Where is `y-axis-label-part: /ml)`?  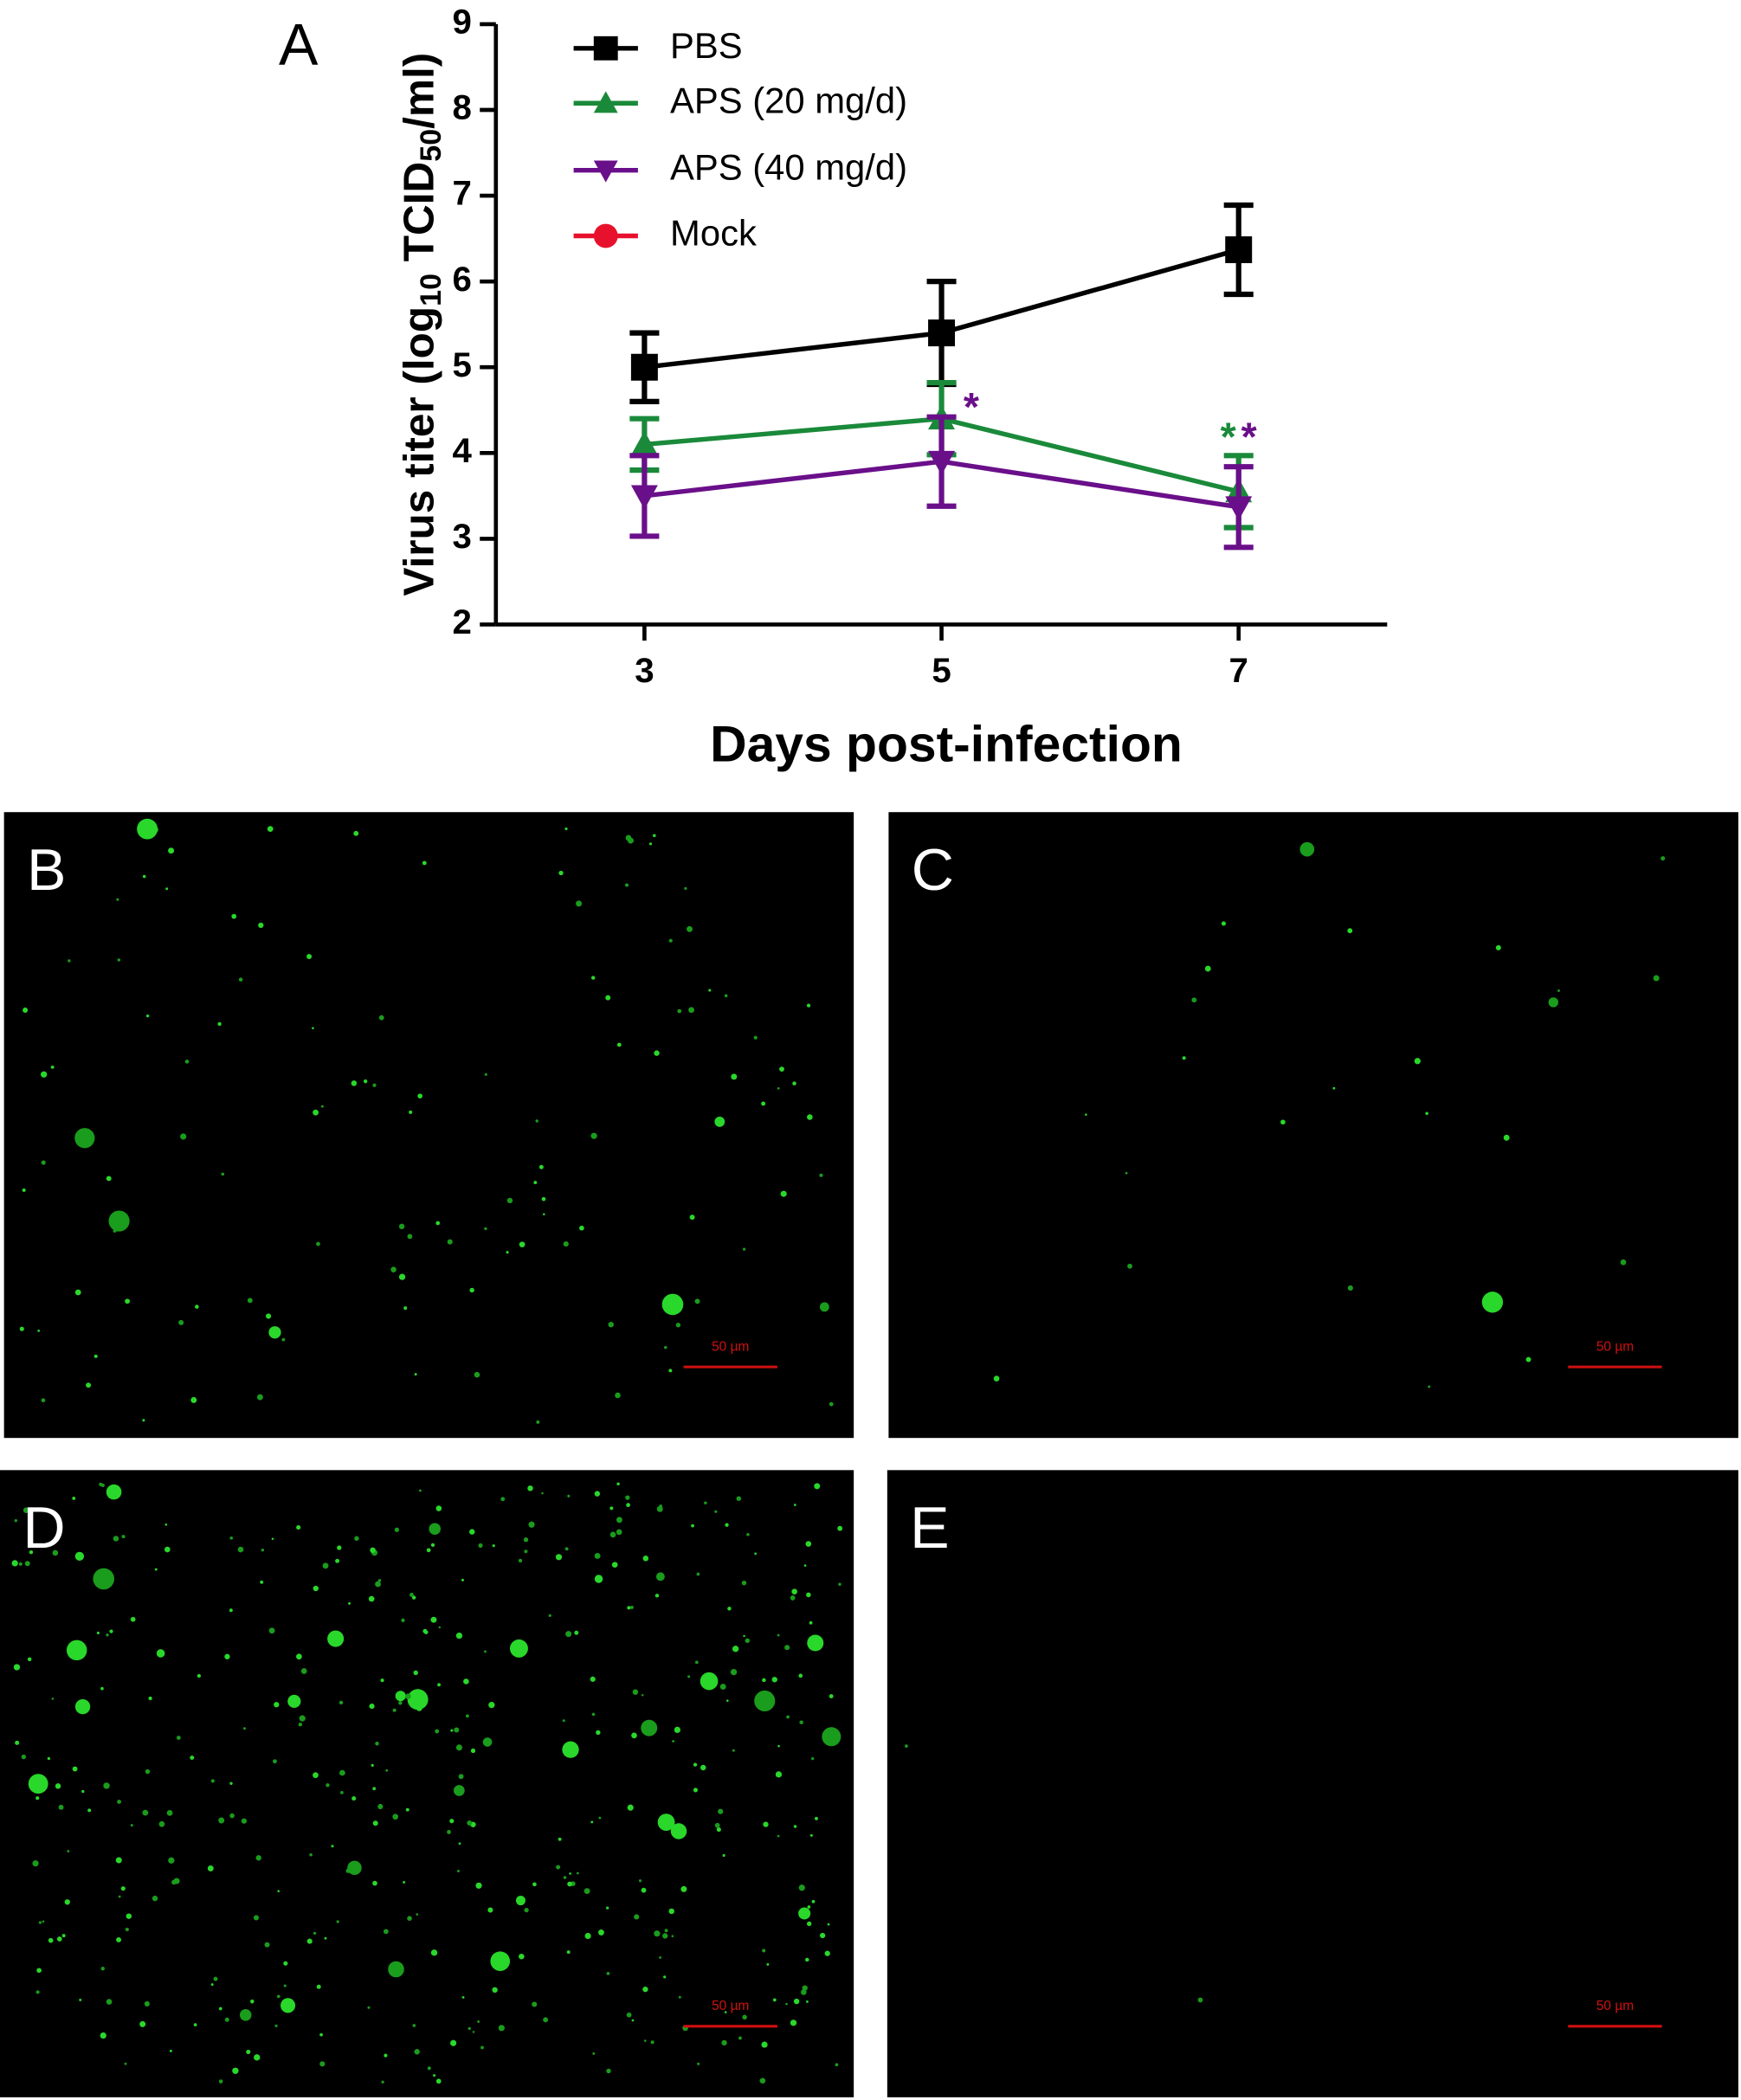 y-axis-label-part: /ml) is located at coordinates (419, 91).